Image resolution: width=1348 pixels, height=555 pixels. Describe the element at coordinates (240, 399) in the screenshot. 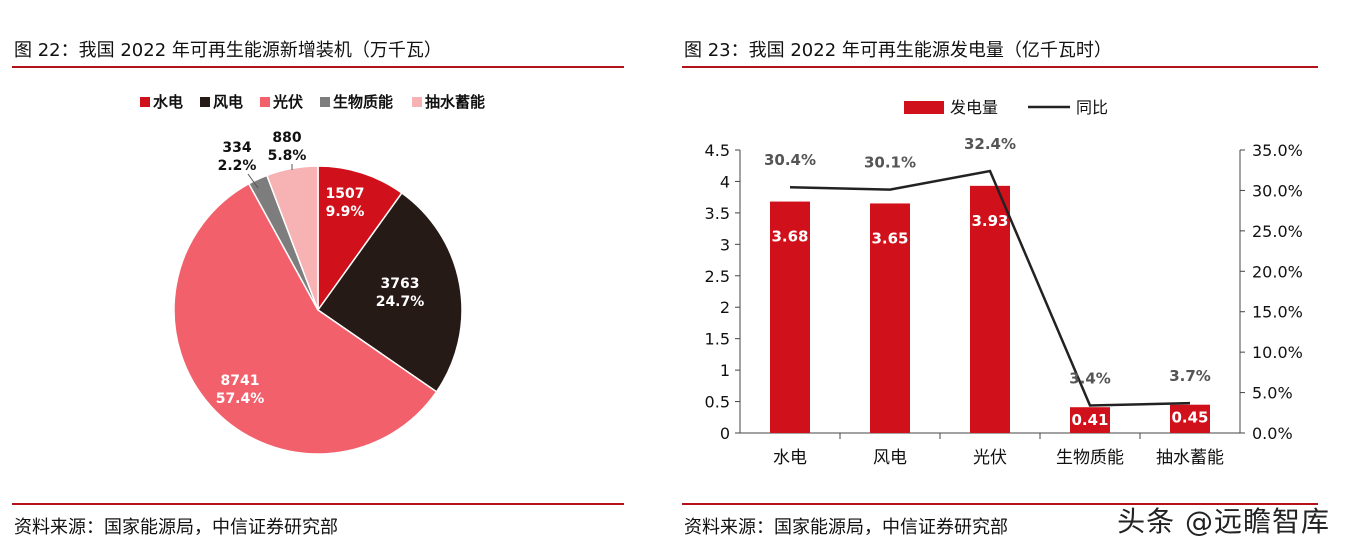

I see `pie-percent-label: 57.4%` at that location.